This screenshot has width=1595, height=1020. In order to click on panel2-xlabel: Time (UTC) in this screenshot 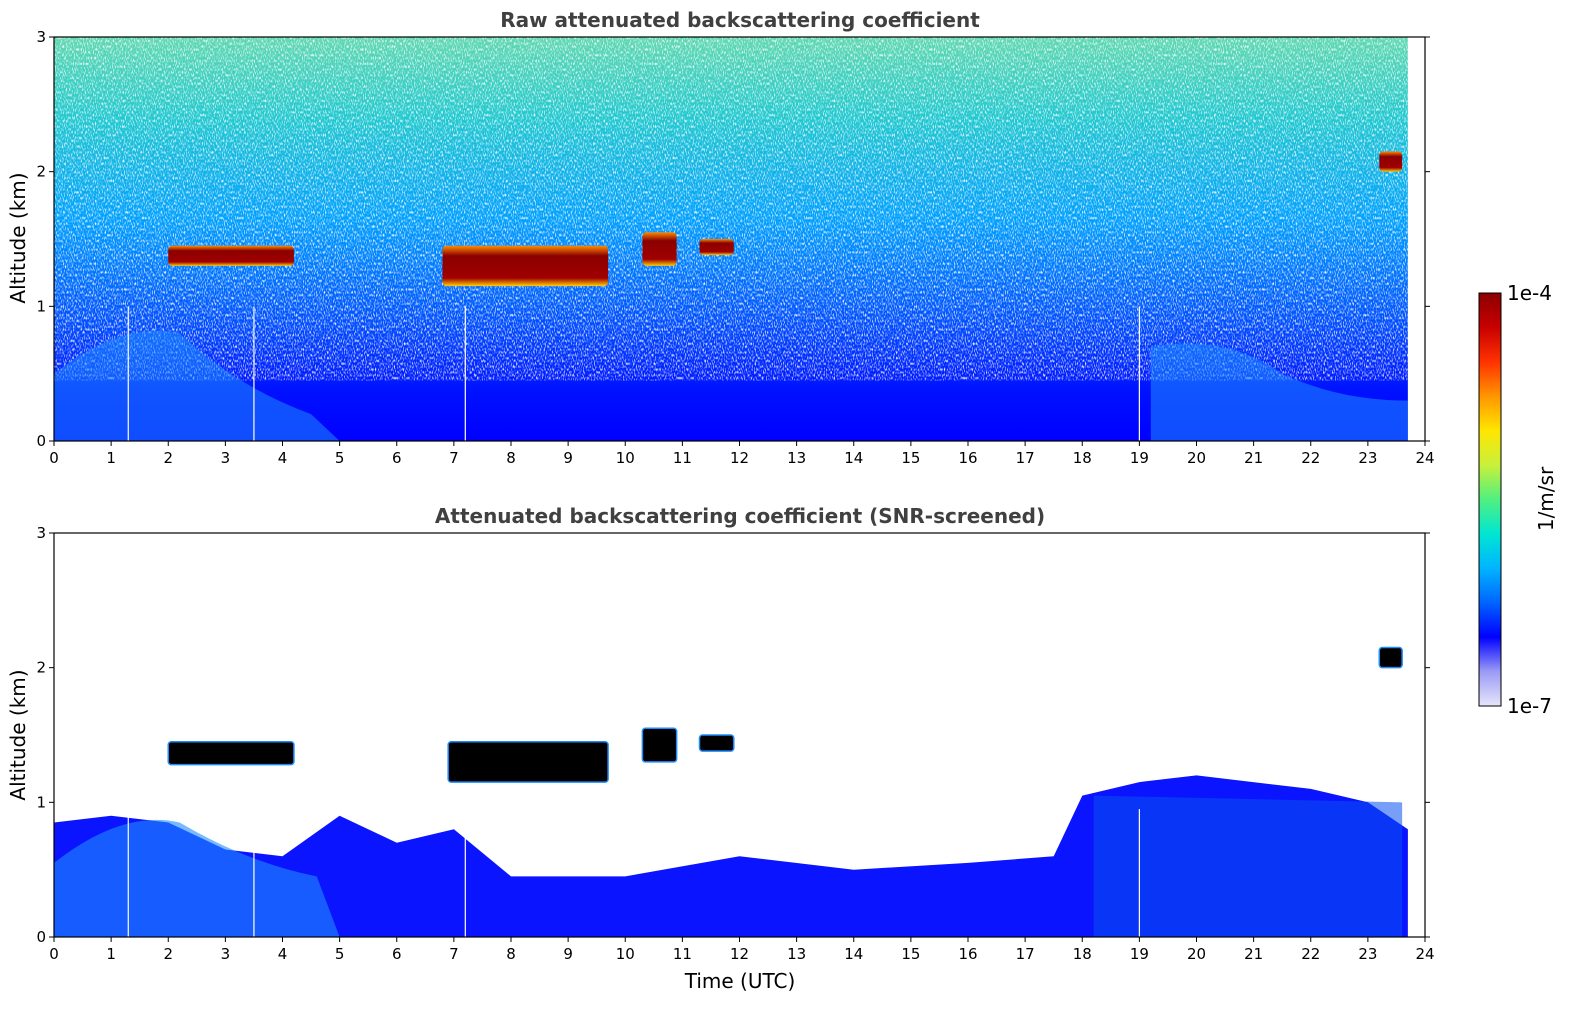, I will do `click(740, 981)`.